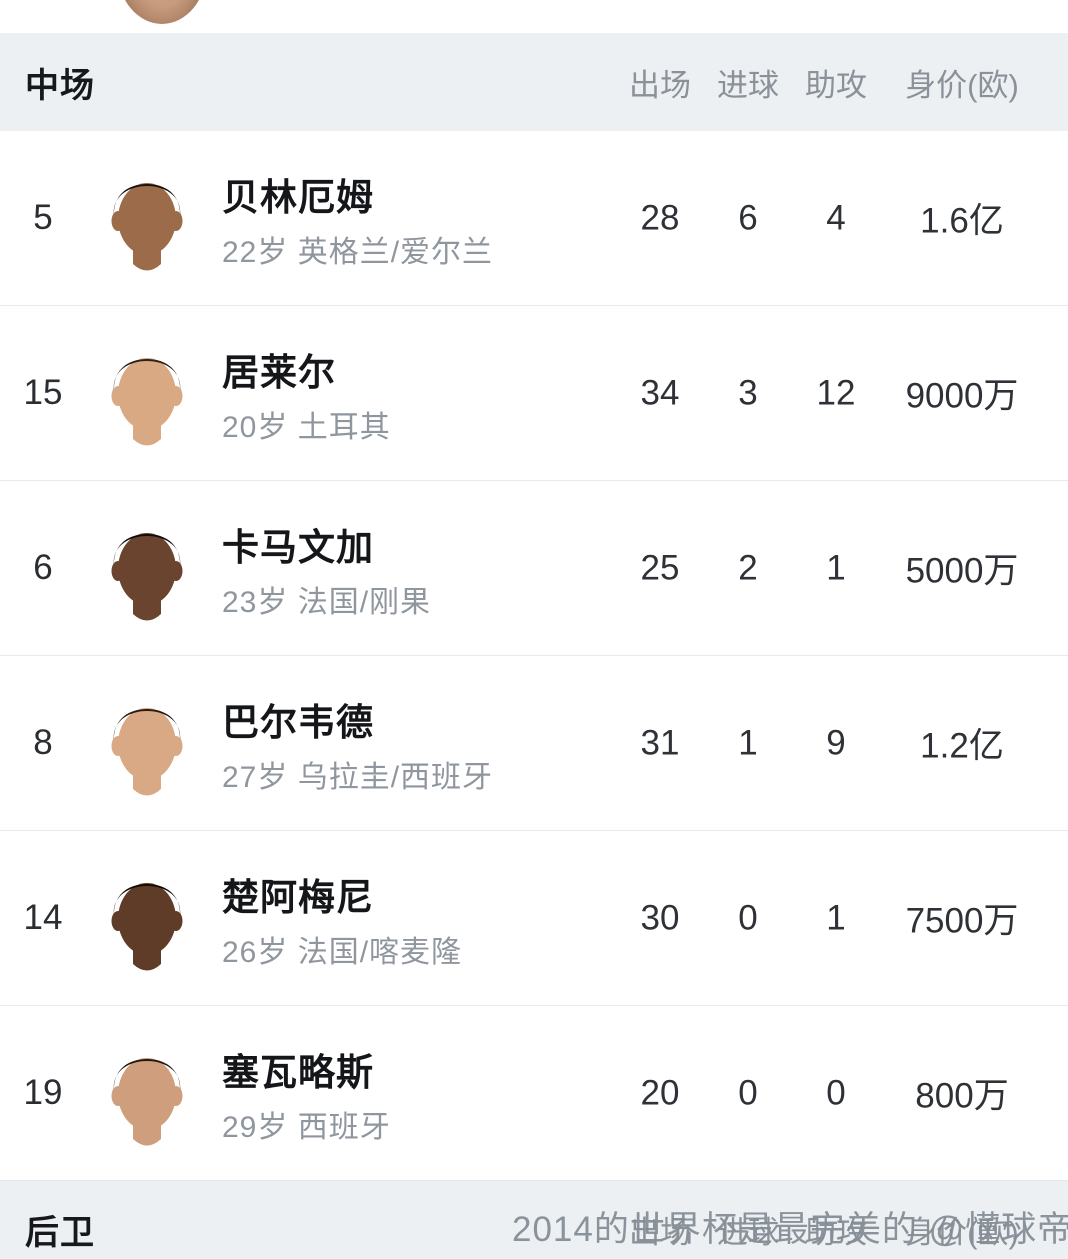  Describe the element at coordinates (660, 392) in the screenshot. I see `stat-appearances: 34` at that location.